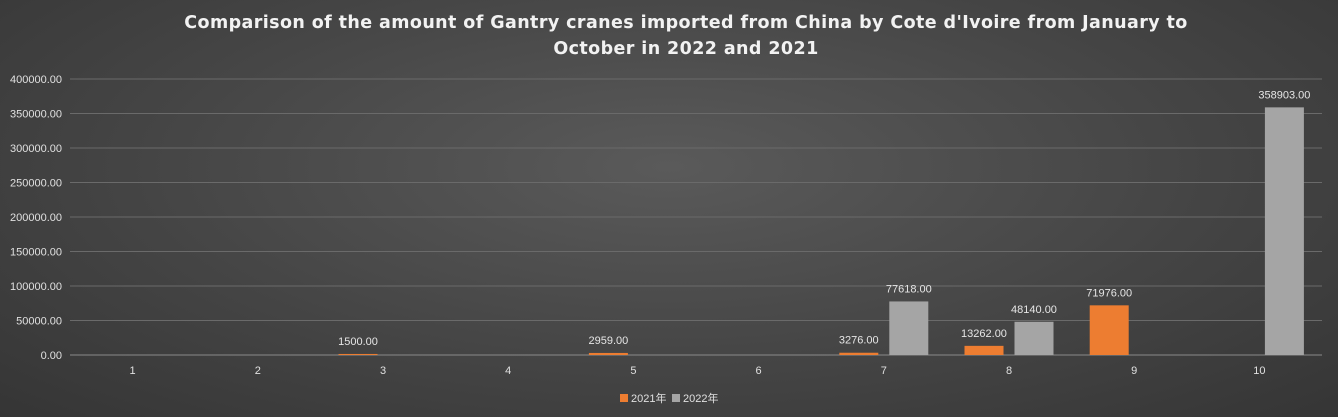  What do you see at coordinates (648, 398) in the screenshot?
I see `legend-label: 2021年` at bounding box center [648, 398].